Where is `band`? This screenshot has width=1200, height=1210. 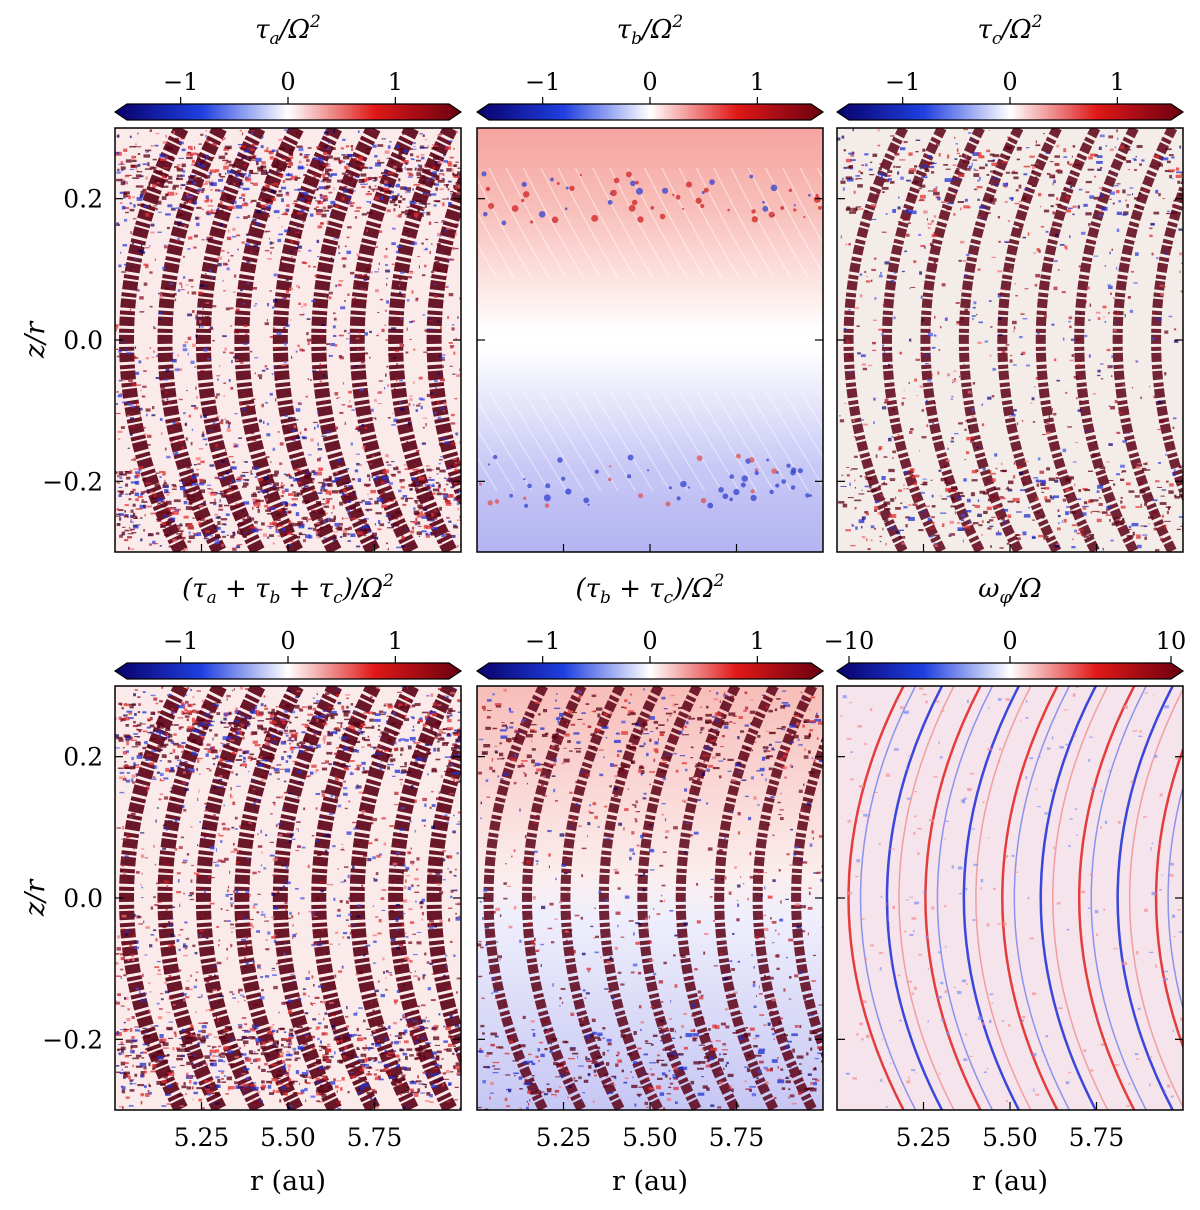
band is located at coordinates (154, 340).